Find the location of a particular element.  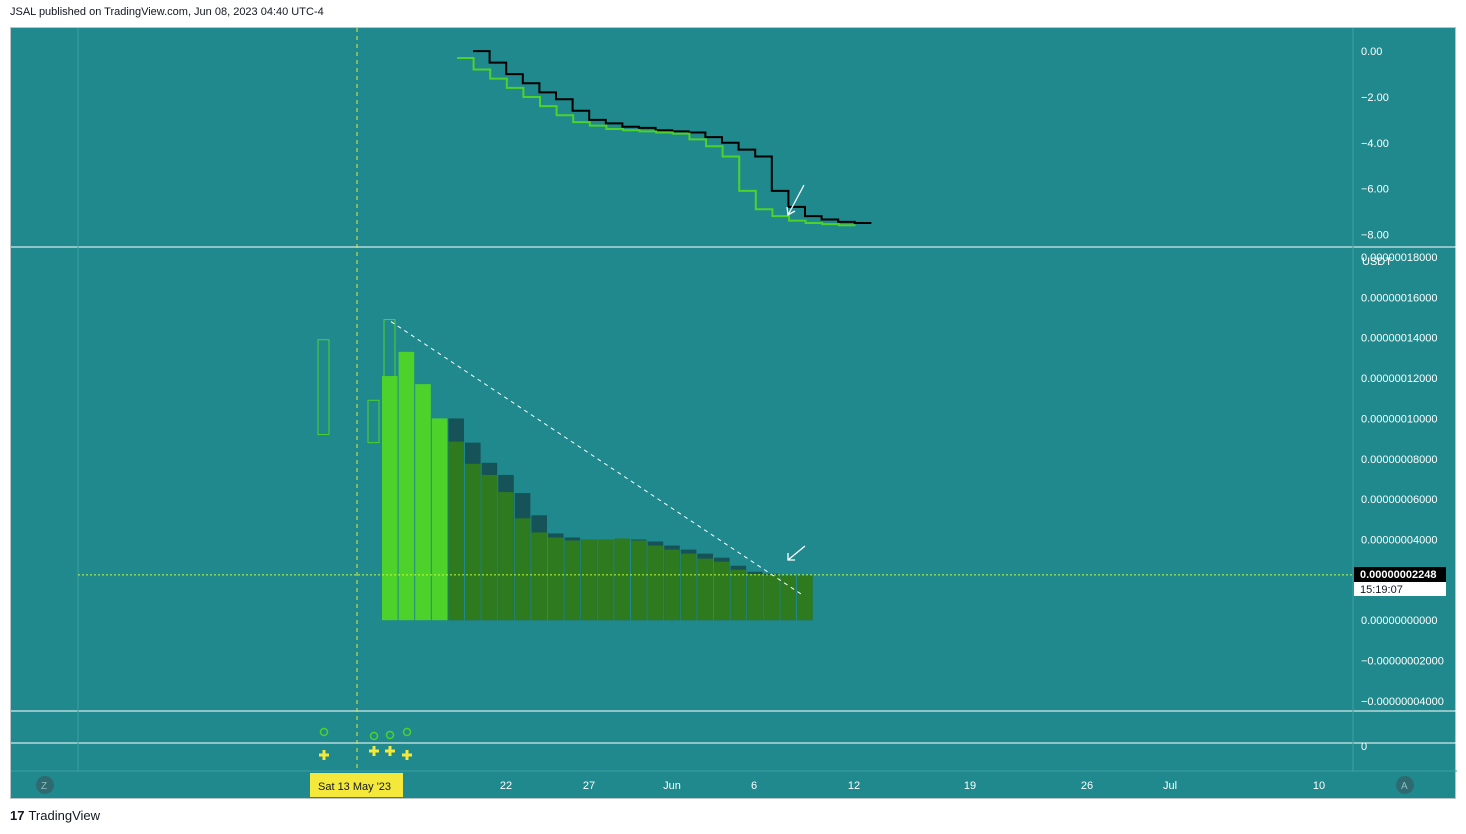

main-ytick-label: 0.00000018000 is located at coordinates (1399, 258).